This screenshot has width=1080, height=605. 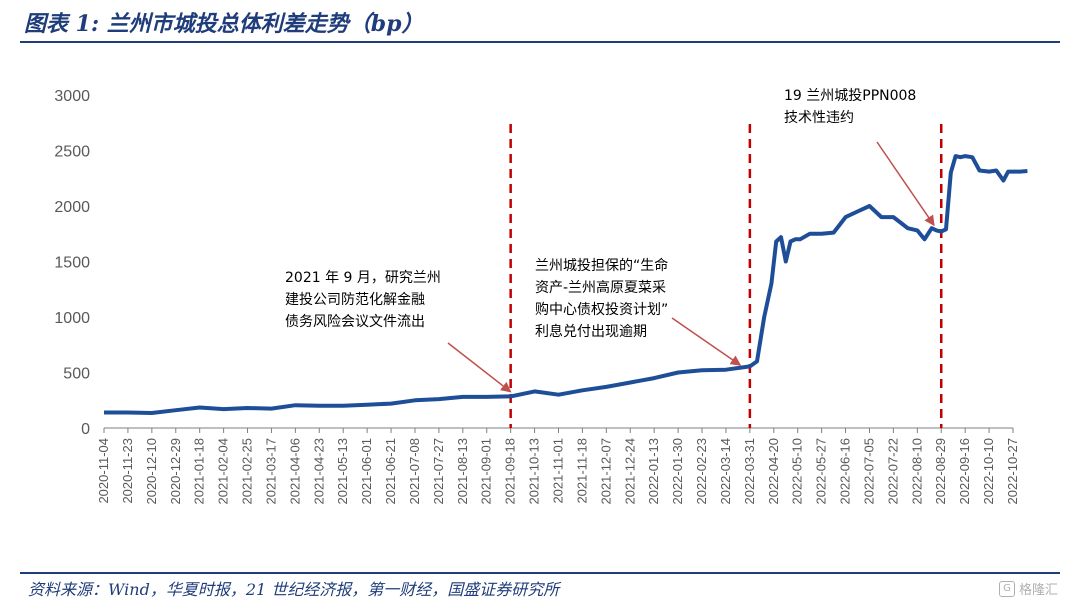 I want to click on x-tick-label: 2021-01-18, so click(x=199, y=471).